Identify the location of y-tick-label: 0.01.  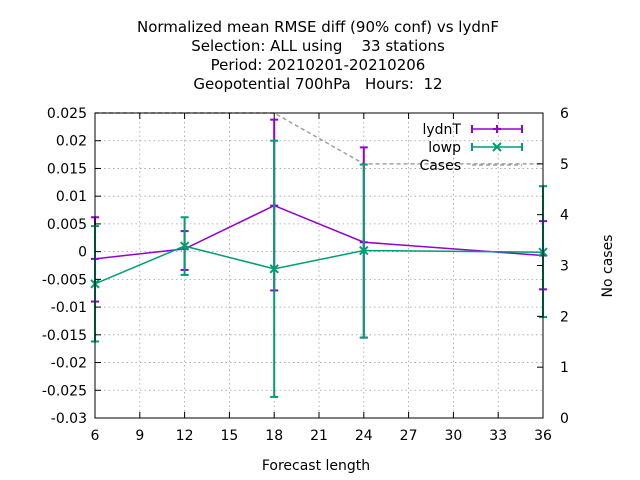
(71, 197).